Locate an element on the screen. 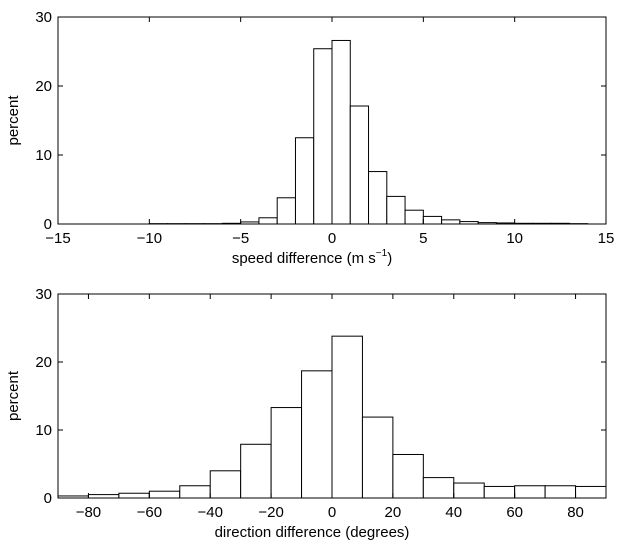 This screenshot has height=546, width=618. direction-x-tick-label: −40 is located at coordinates (209, 512).